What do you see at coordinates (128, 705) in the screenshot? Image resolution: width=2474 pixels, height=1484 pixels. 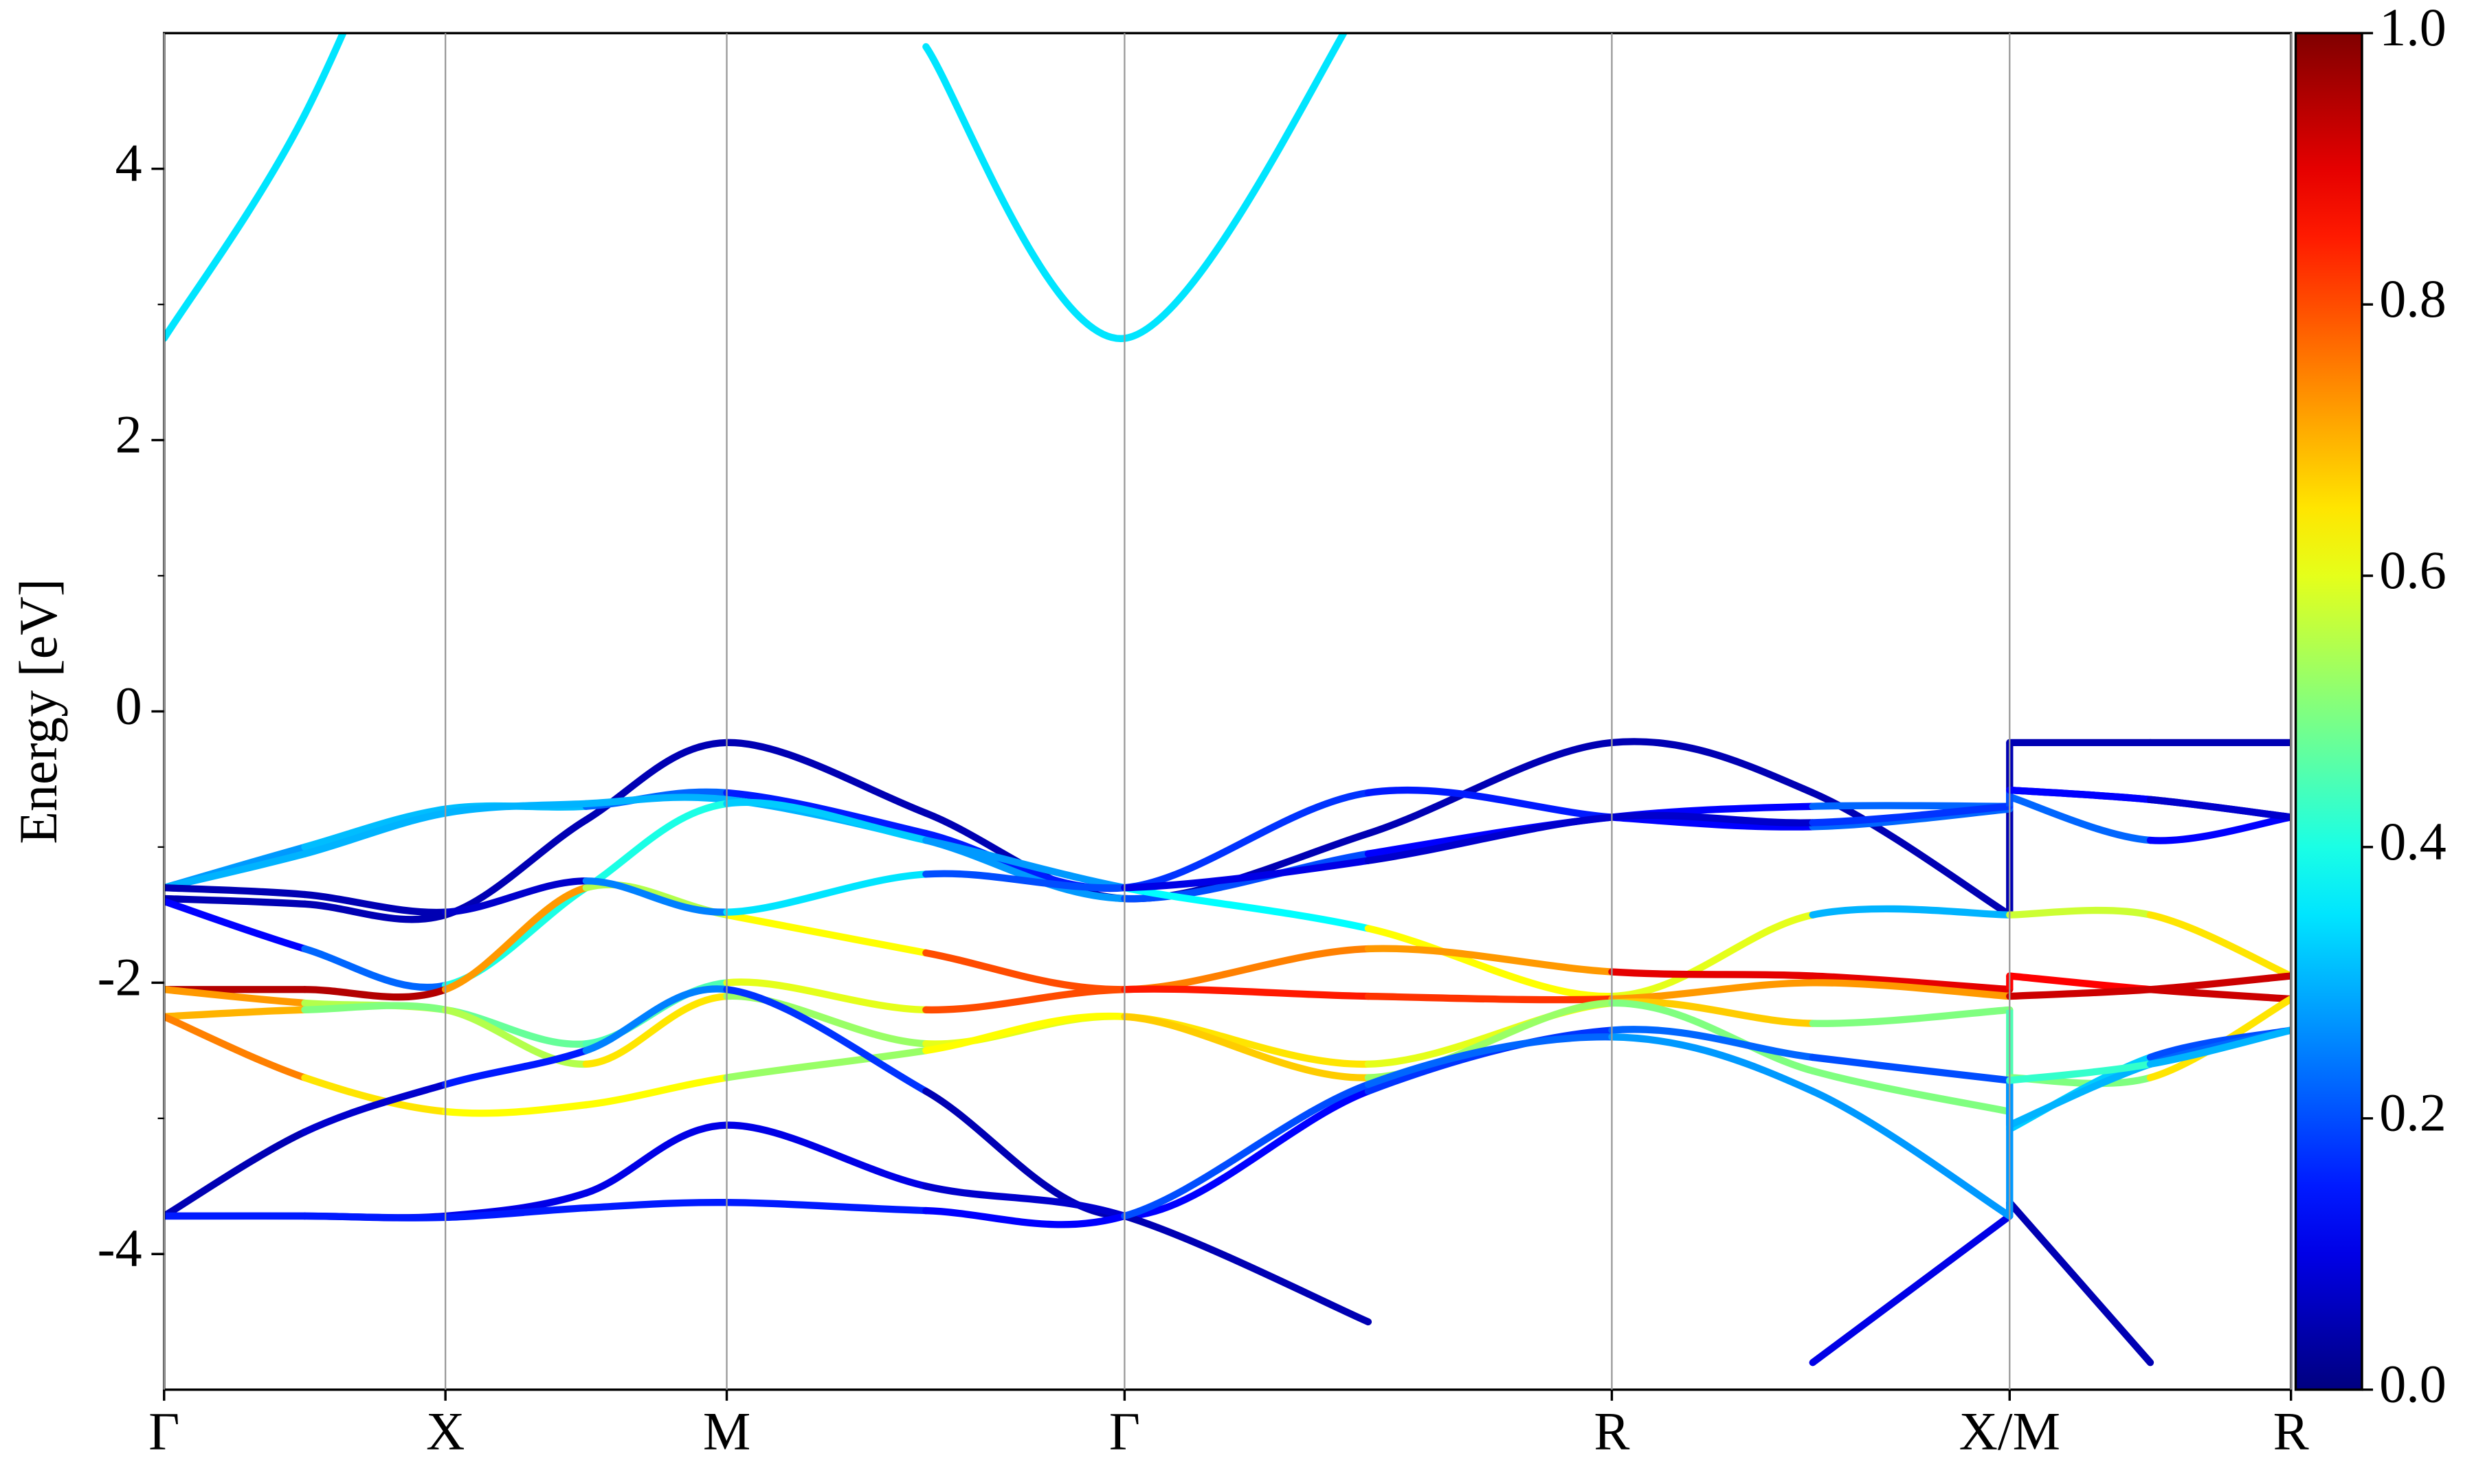 I see `y-tick-label: 0` at bounding box center [128, 705].